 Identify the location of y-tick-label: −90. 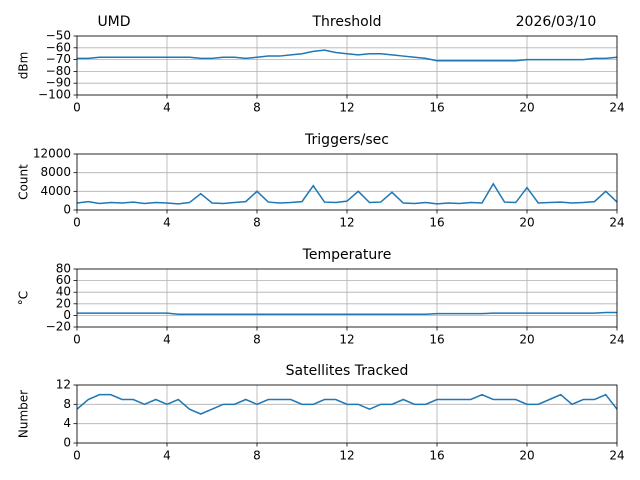
(58, 83).